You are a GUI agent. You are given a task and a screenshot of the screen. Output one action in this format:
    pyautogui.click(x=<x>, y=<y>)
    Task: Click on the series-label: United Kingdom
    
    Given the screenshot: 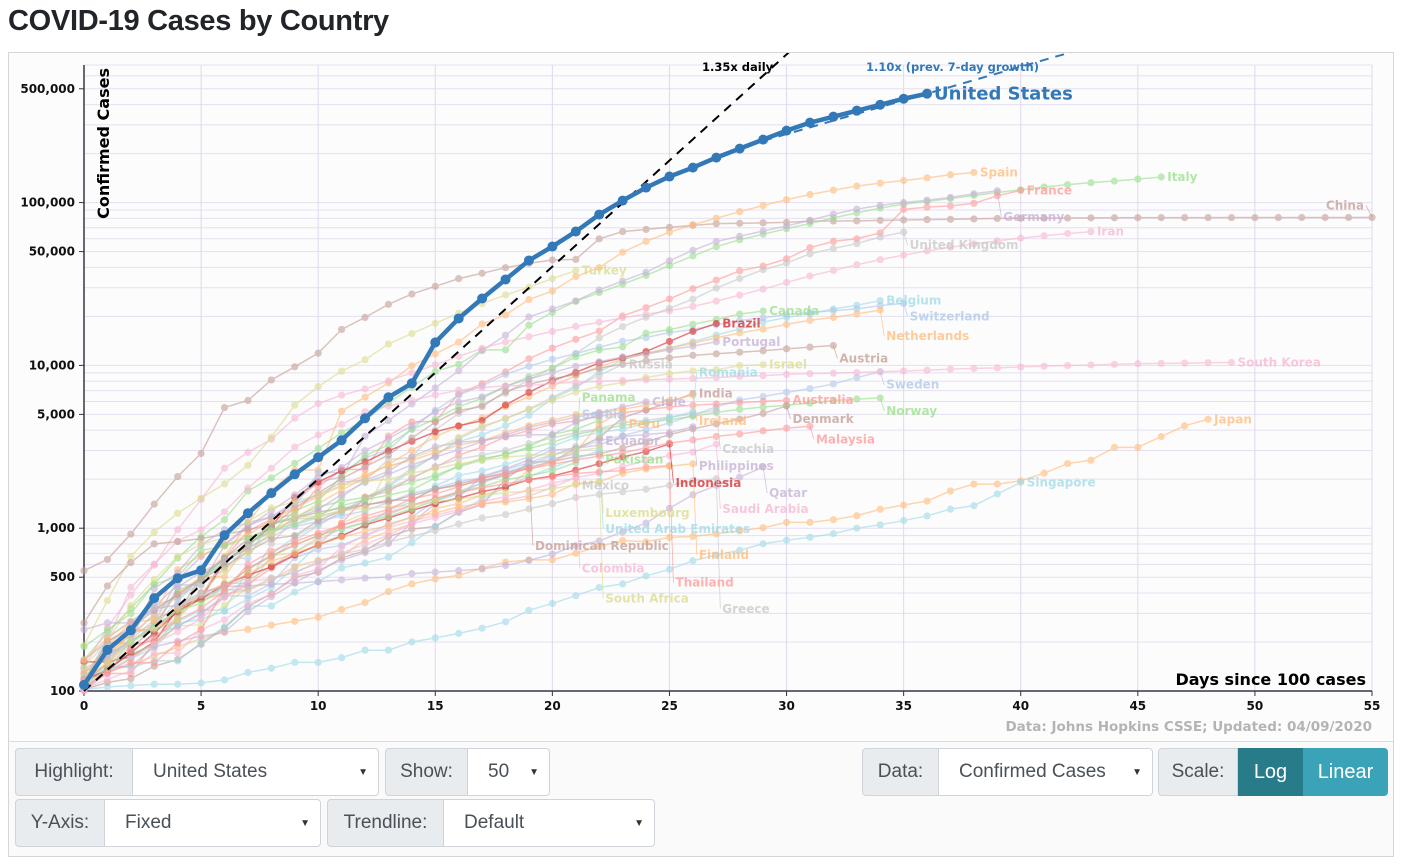 What is the action you would take?
    pyautogui.click(x=964, y=245)
    